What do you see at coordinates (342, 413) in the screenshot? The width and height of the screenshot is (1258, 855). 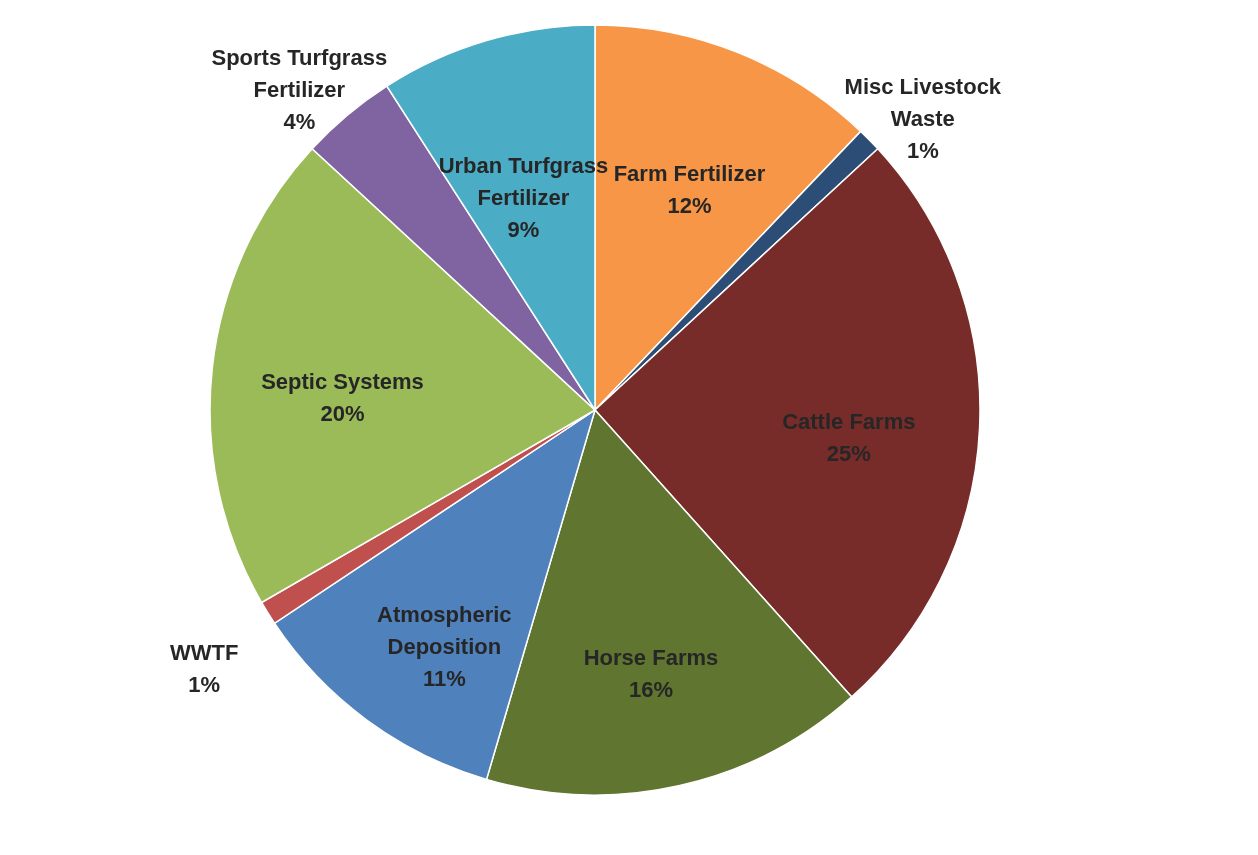 I see `data-label: 20%` at bounding box center [342, 413].